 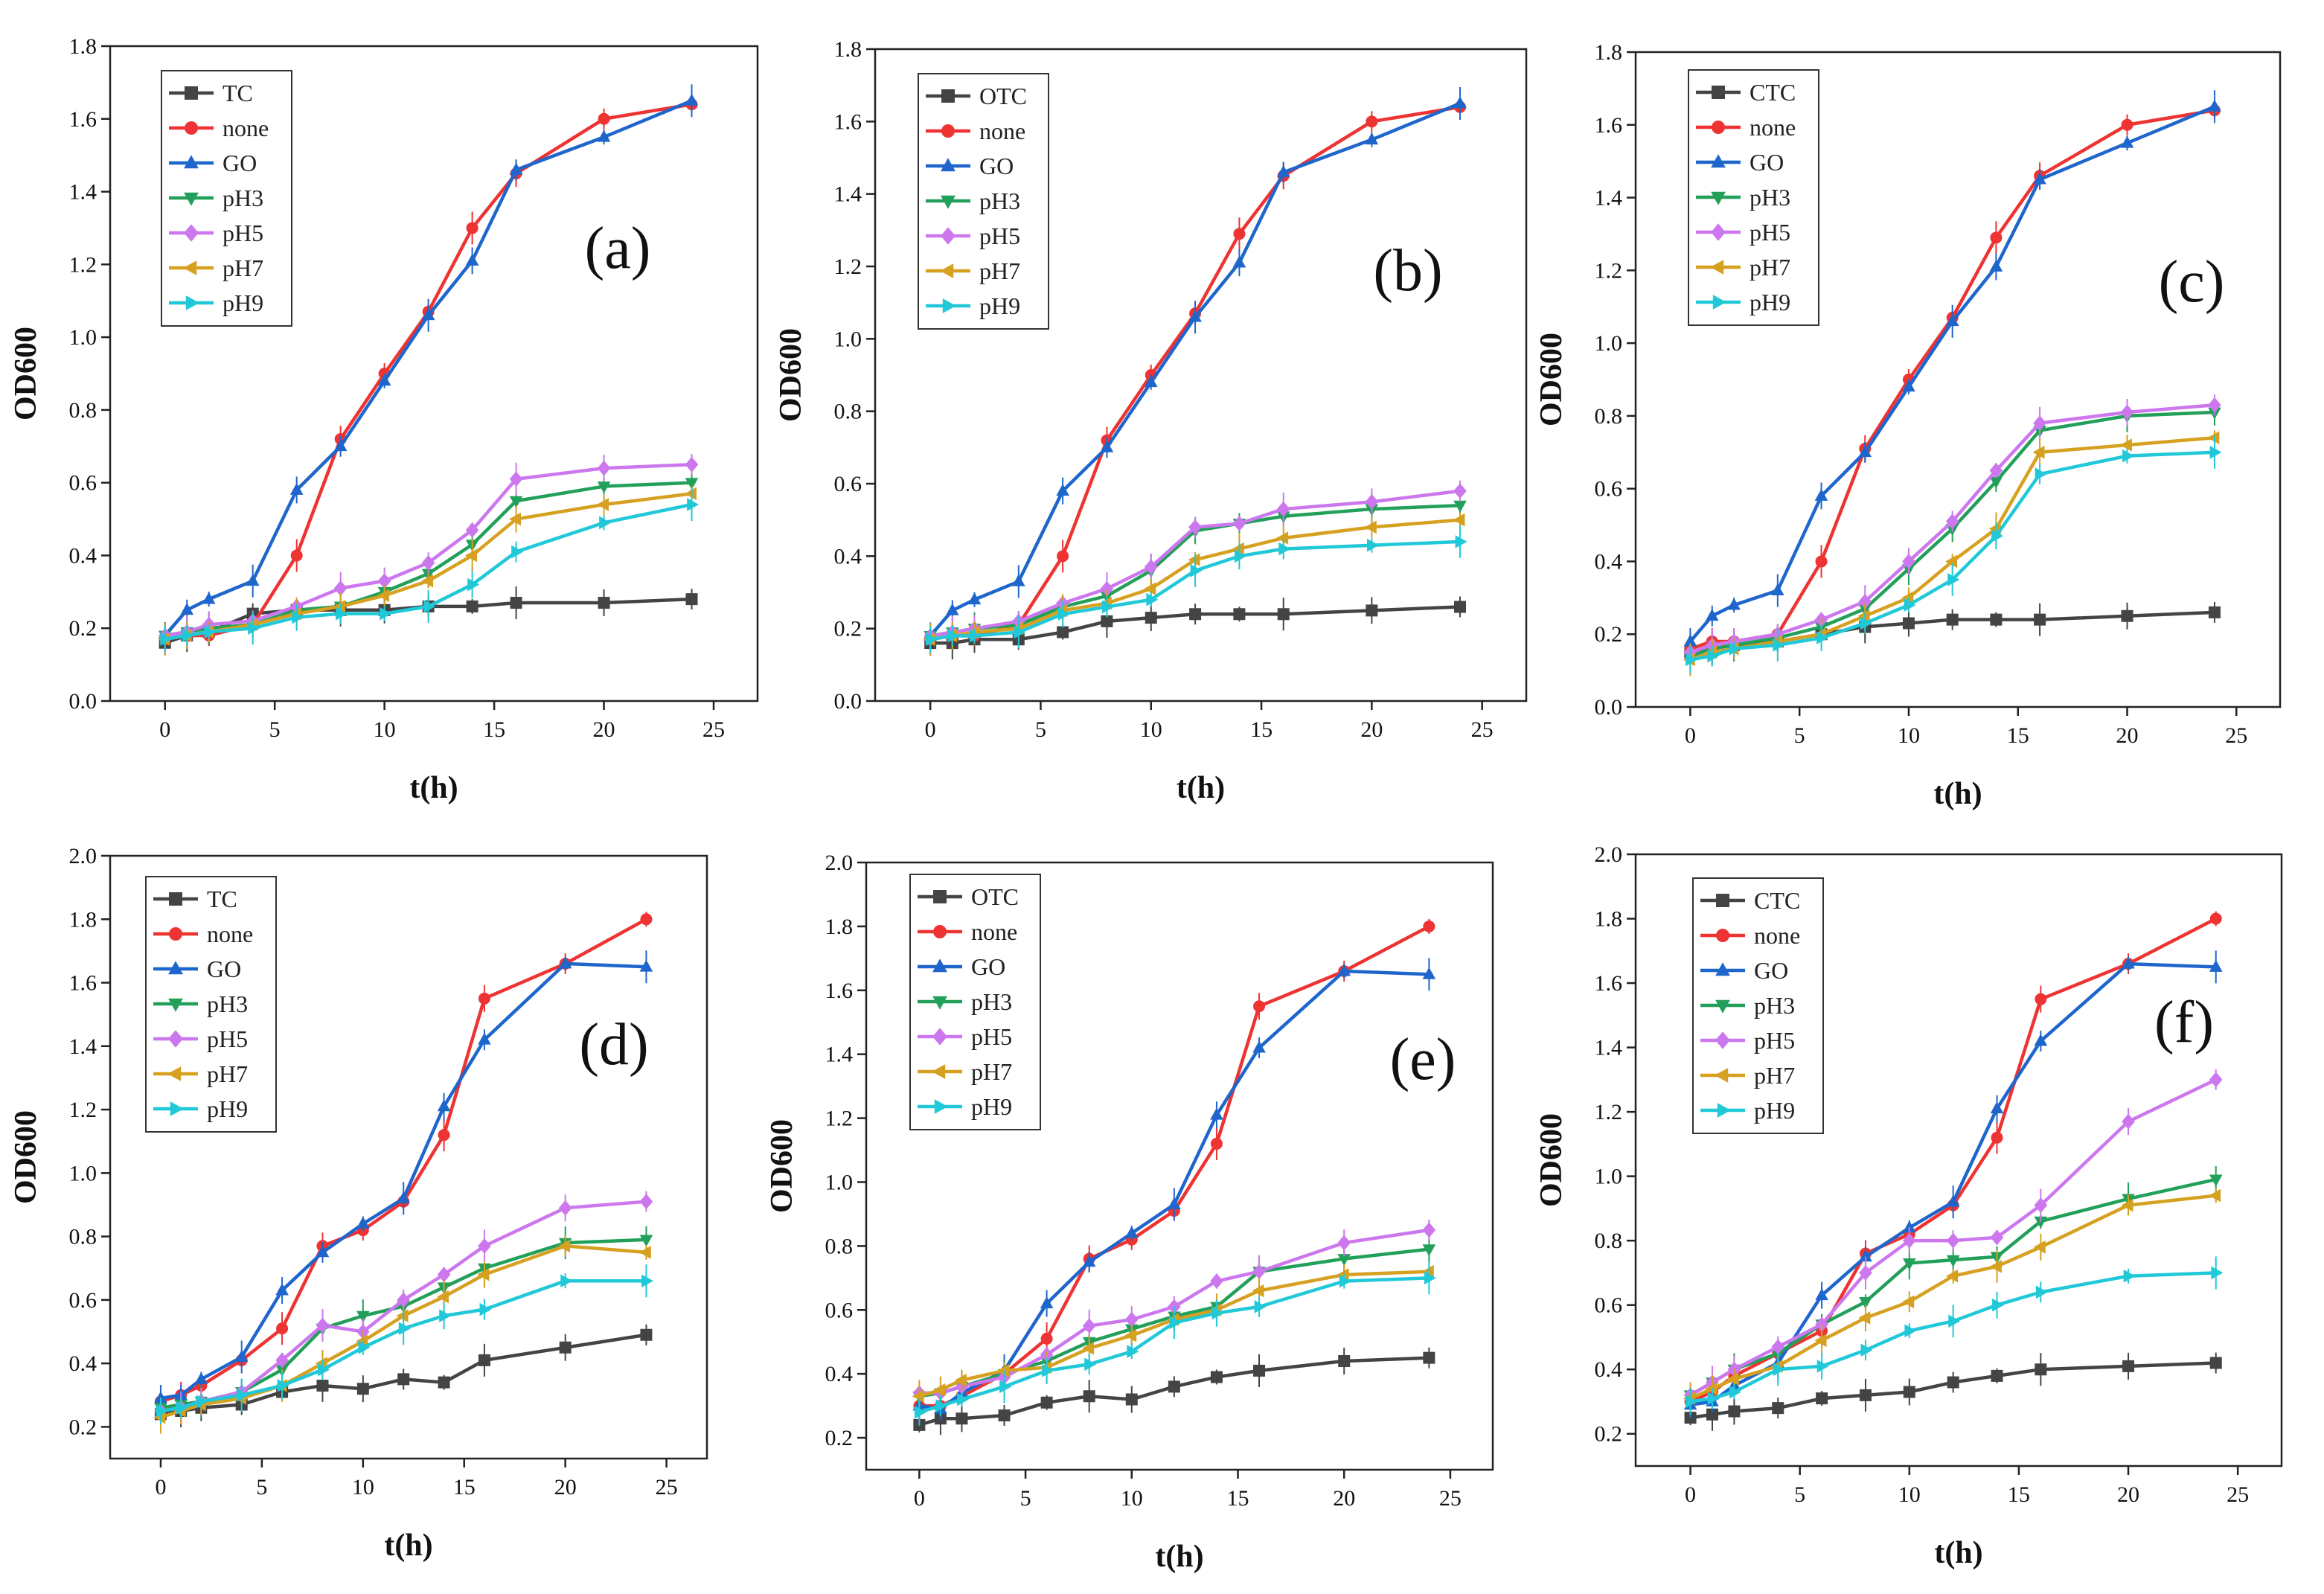 I want to click on y-tick-label: 0.4, so click(x=1609, y=1369).